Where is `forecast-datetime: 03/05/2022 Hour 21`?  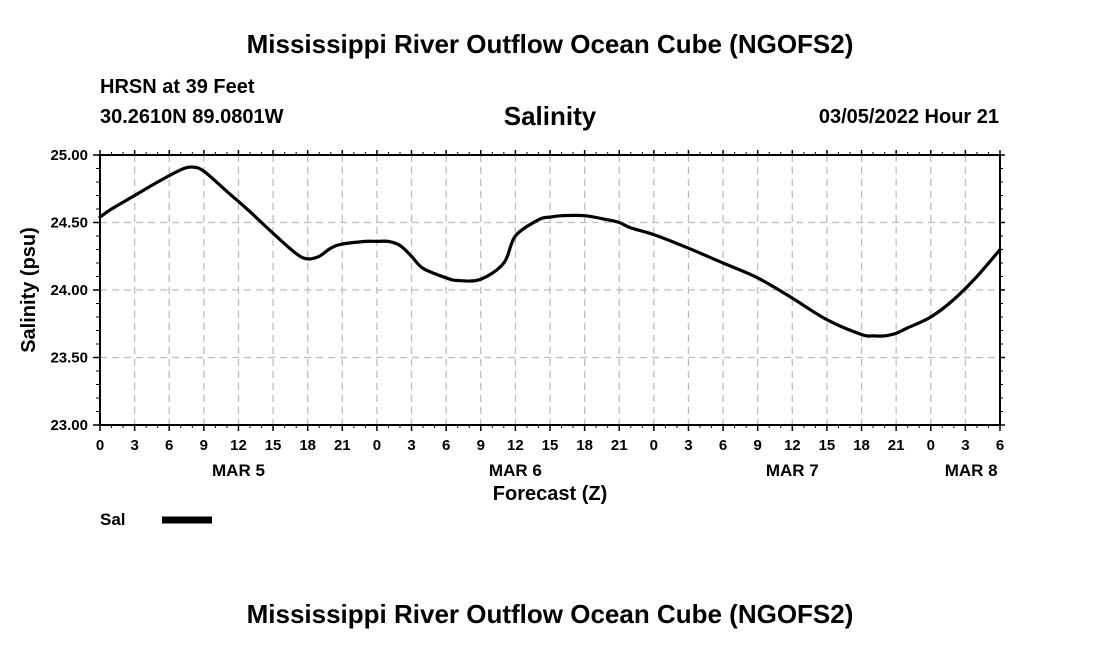
forecast-datetime: 03/05/2022 Hour 21 is located at coordinates (908, 117).